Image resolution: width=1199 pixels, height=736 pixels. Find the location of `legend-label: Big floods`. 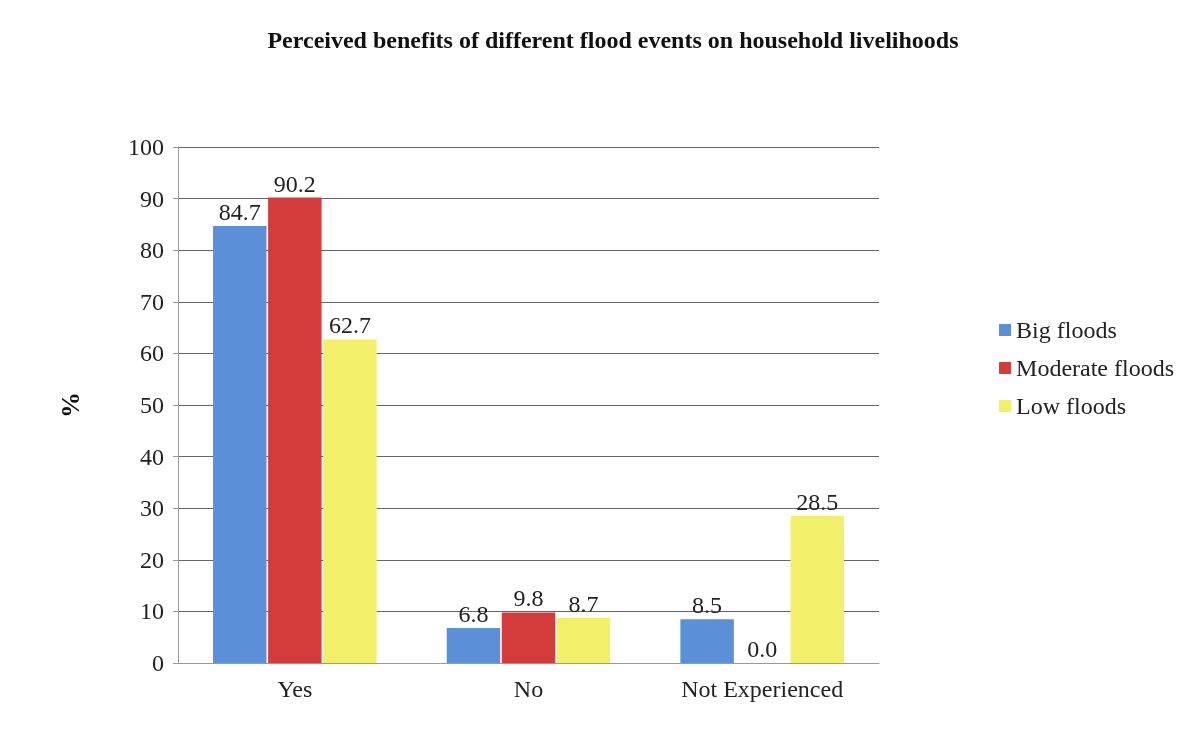

legend-label: Big floods is located at coordinates (1066, 330).